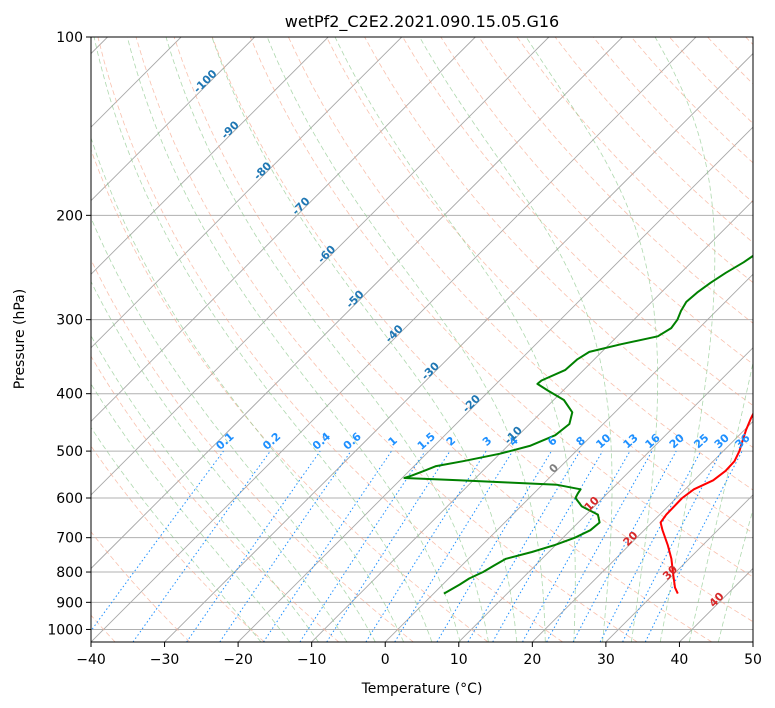  What do you see at coordinates (69, 603) in the screenshot?
I see `y-tick-label: 900` at bounding box center [69, 603].